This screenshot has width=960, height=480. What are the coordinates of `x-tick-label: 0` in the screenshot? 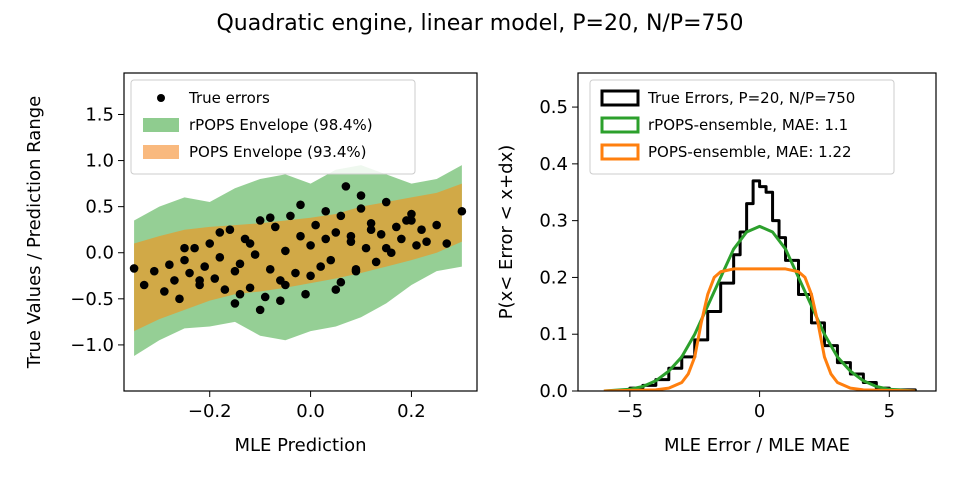 It's located at (759, 411).